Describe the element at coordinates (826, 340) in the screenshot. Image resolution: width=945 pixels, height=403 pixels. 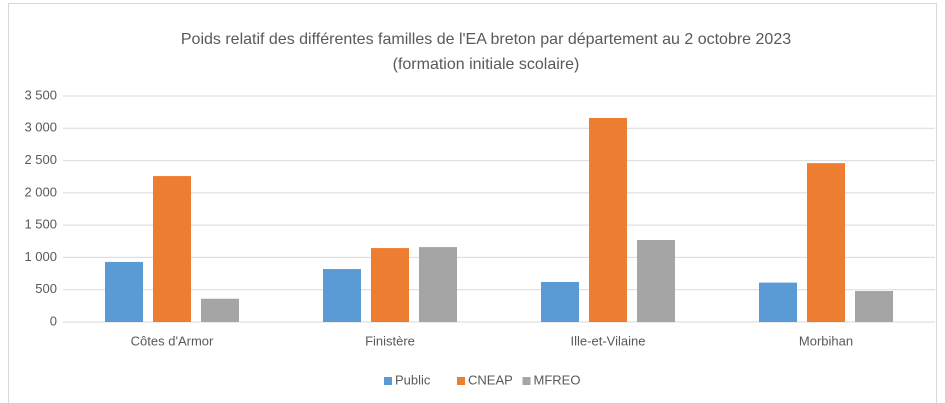
I see `x-tick-label: Morbihan` at that location.